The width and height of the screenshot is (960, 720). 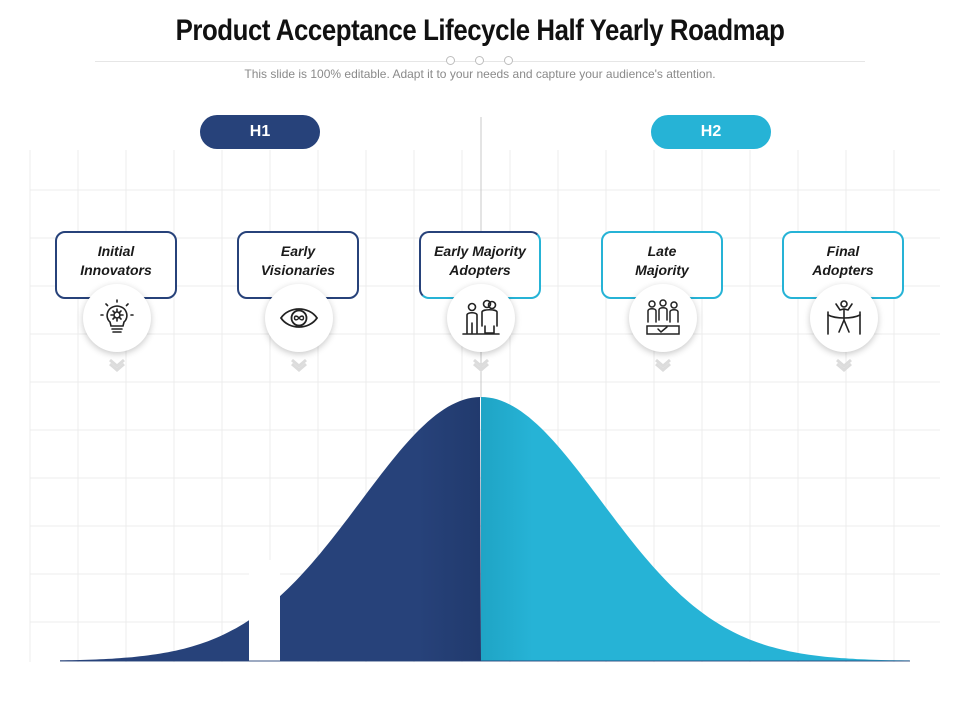 What do you see at coordinates (843, 260) in the screenshot?
I see `stage-label: Final Adopters` at bounding box center [843, 260].